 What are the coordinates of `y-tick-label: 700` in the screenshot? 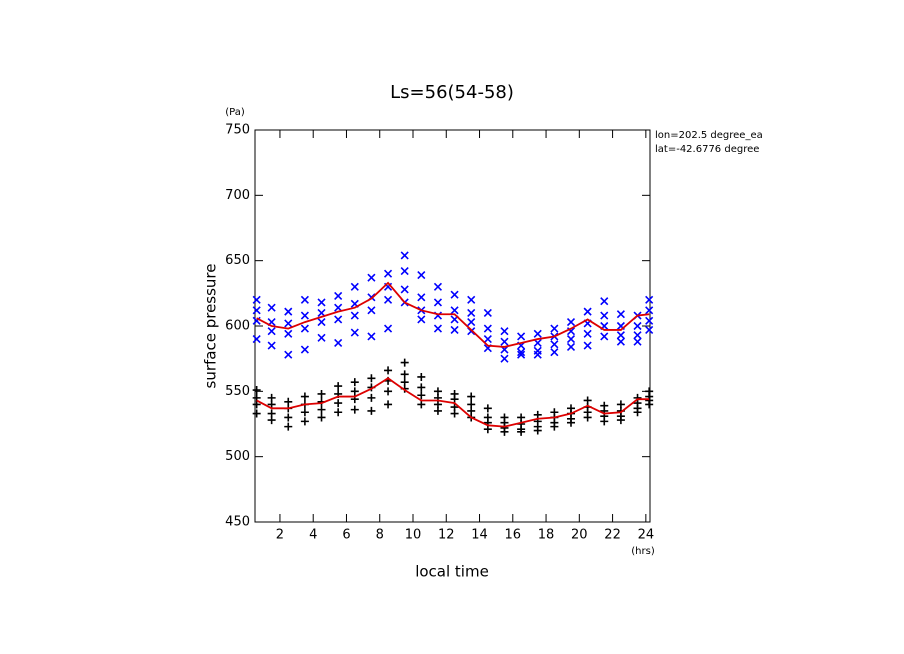 It's located at (237, 195).